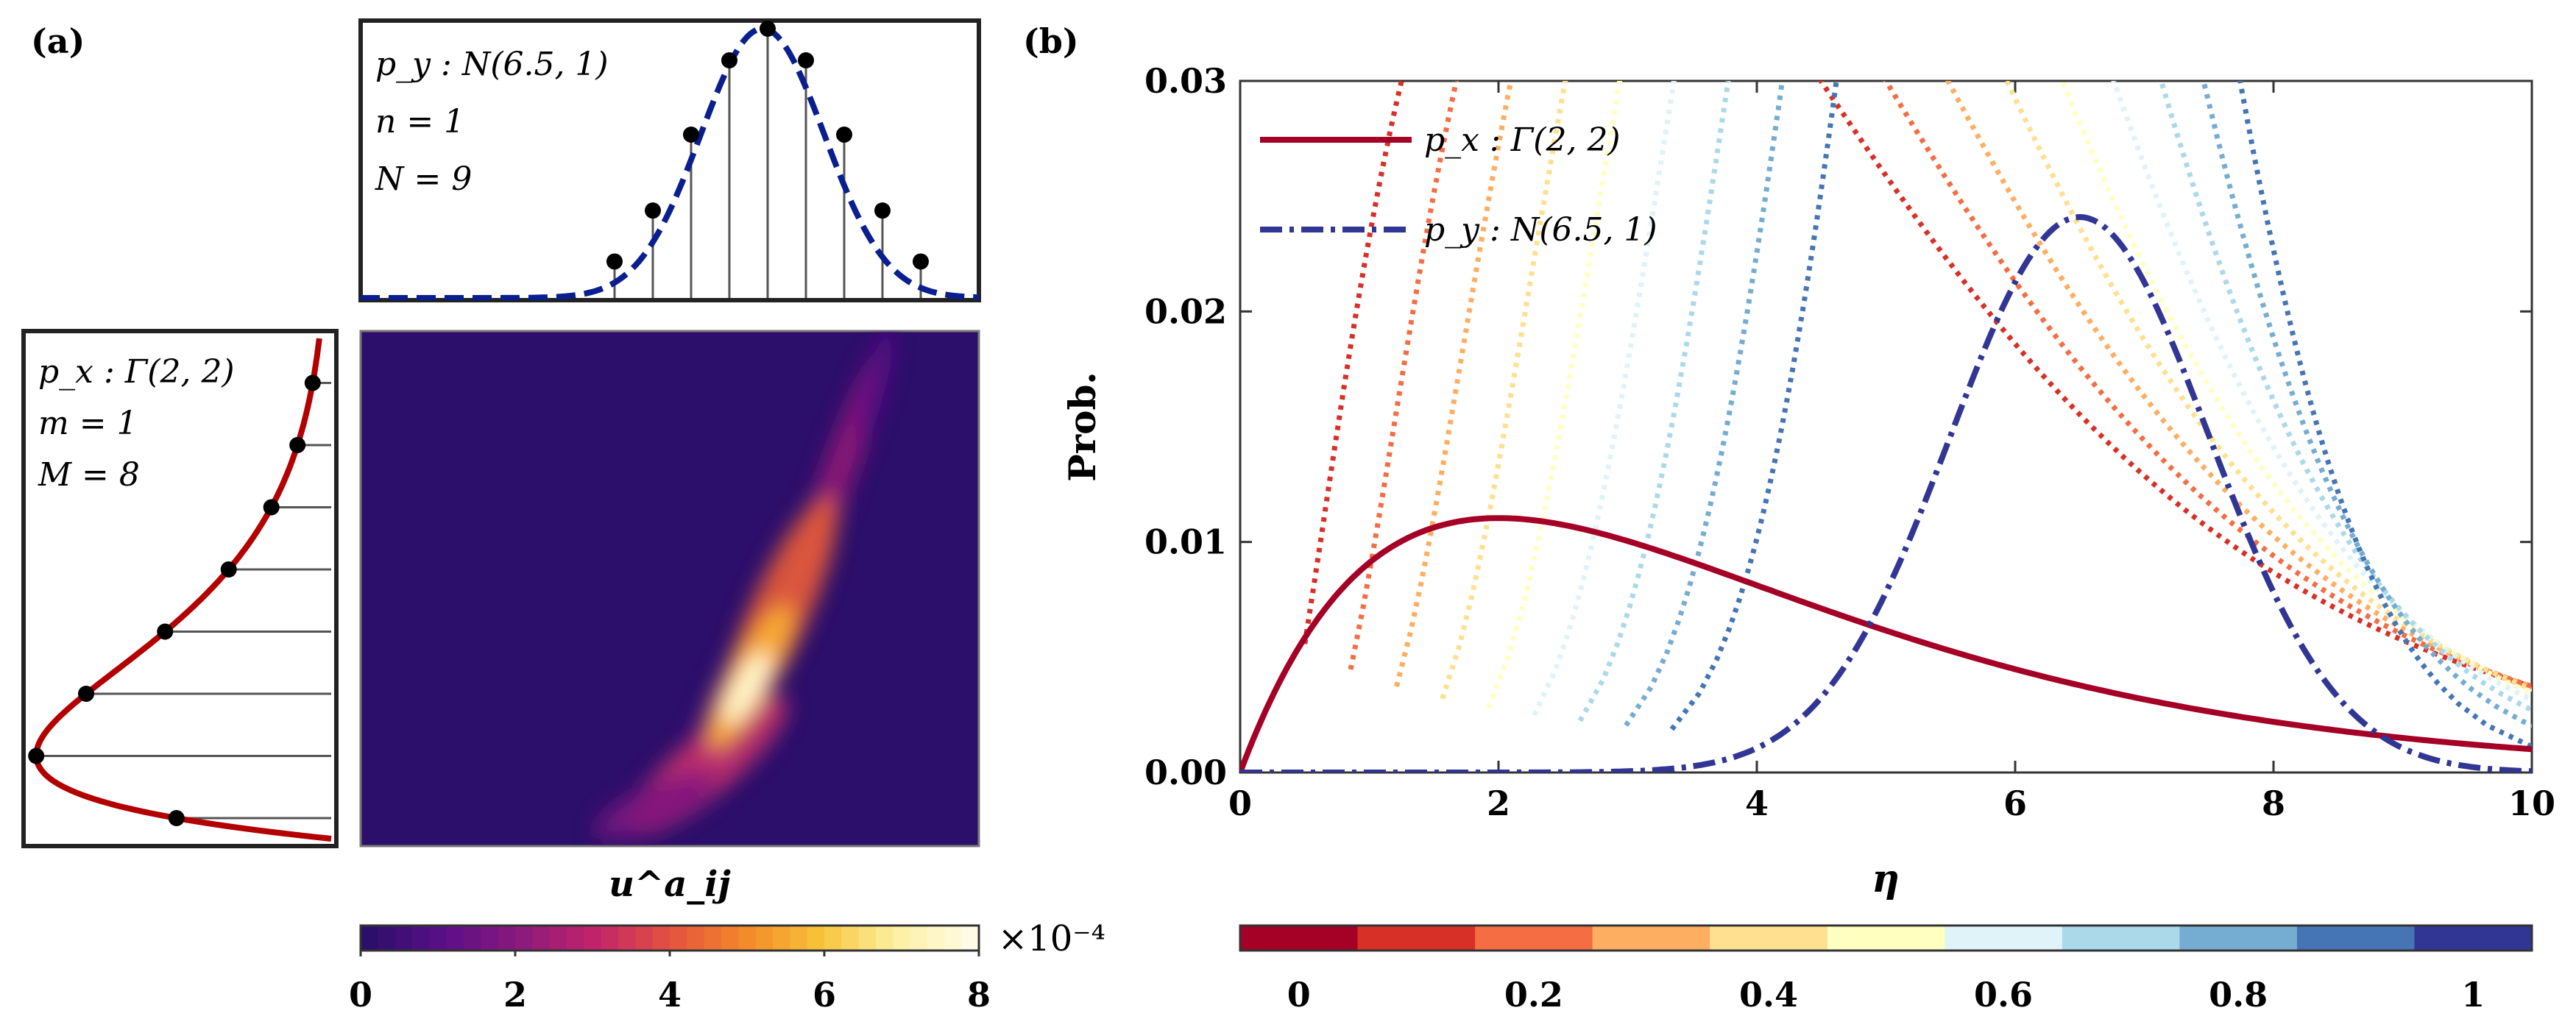 This screenshot has width=2576, height=1030. What do you see at coordinates (2273, 804) in the screenshot?
I see `x-tick-label: 8` at bounding box center [2273, 804].